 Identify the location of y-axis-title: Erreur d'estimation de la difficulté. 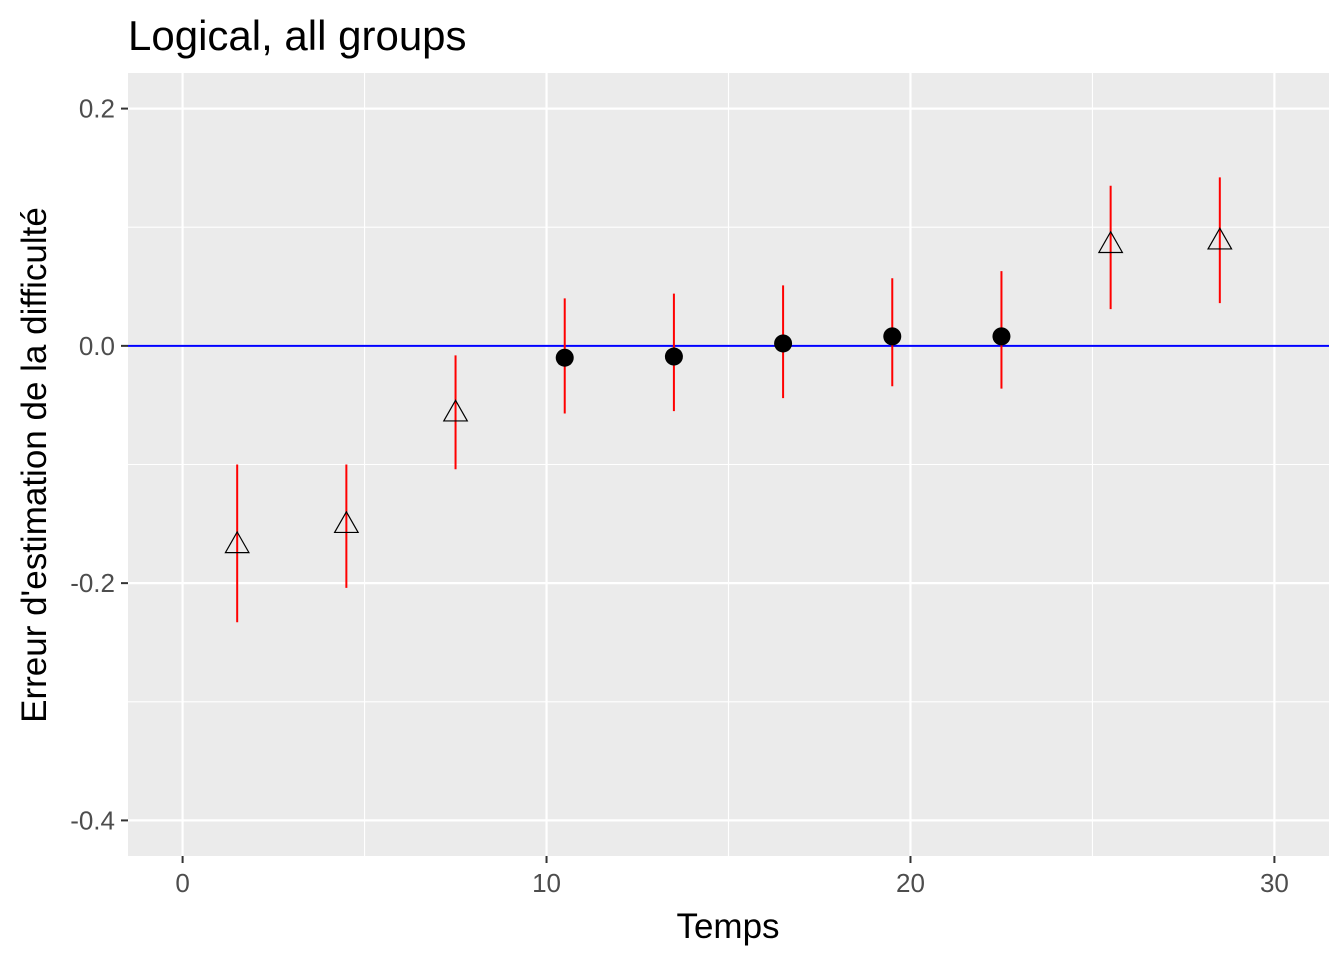
(34, 465).